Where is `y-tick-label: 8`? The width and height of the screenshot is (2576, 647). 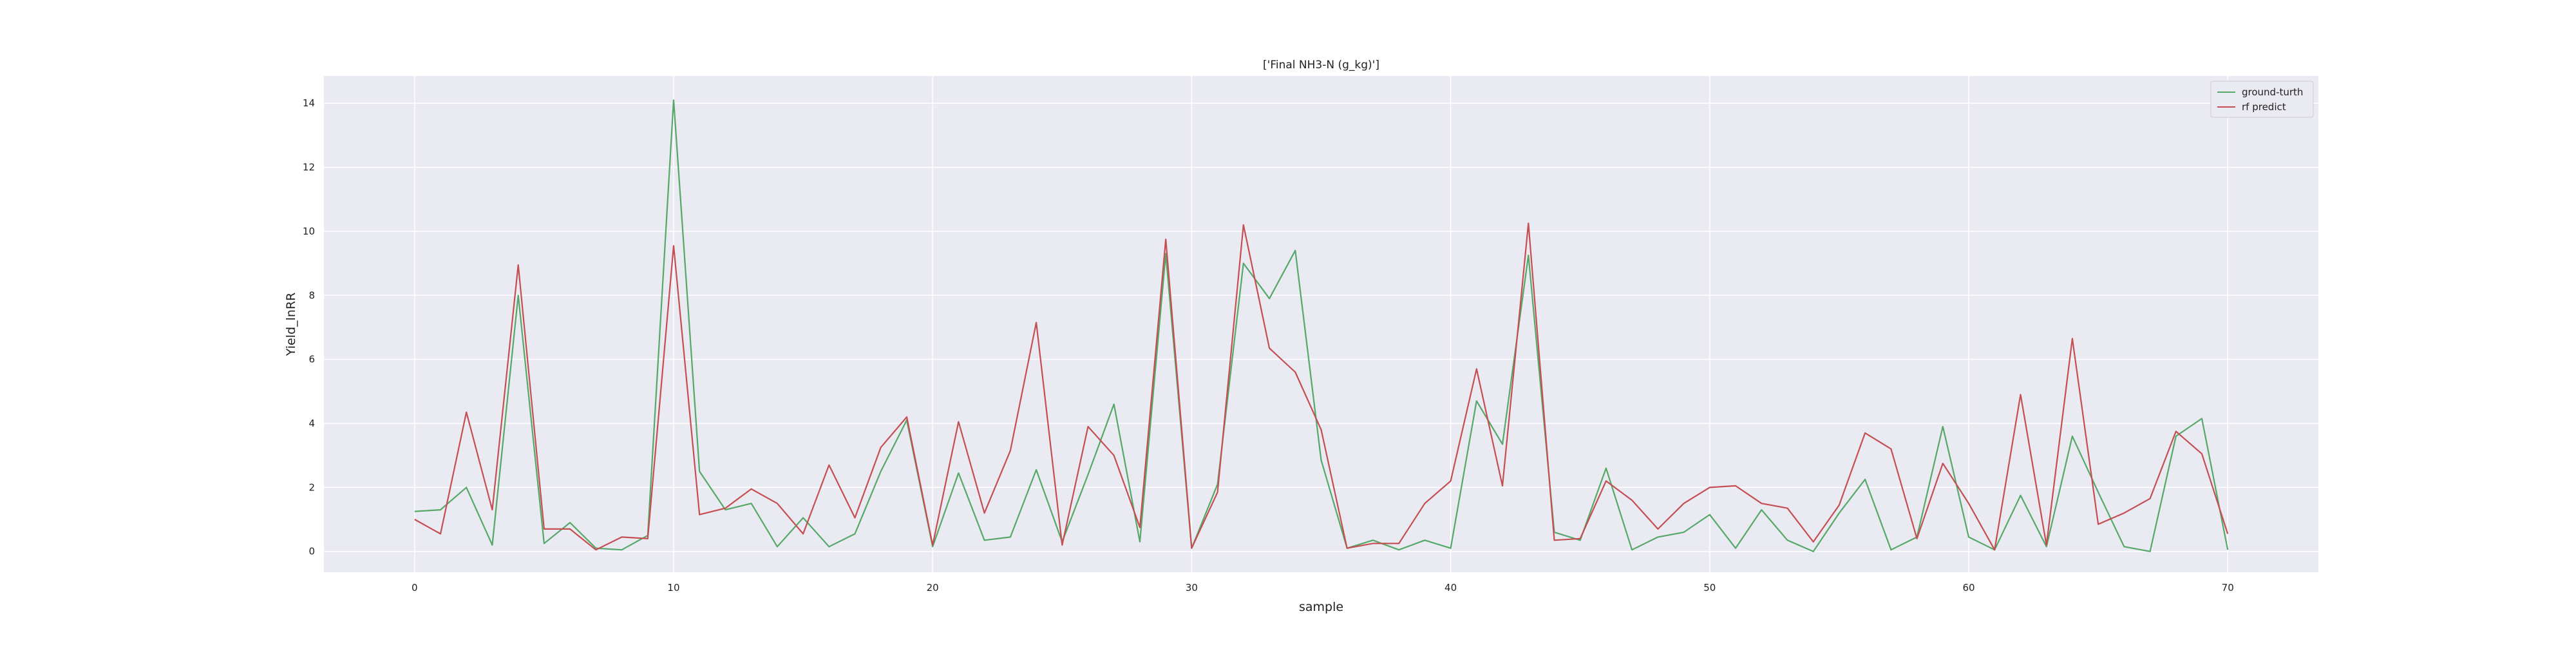 y-tick-label: 8 is located at coordinates (311, 295).